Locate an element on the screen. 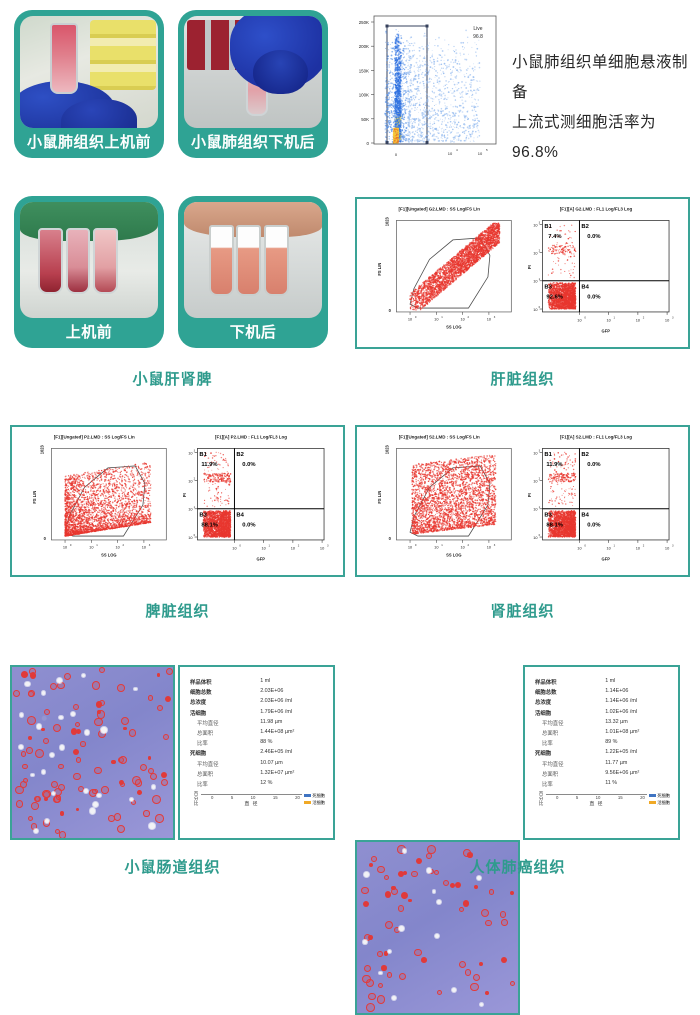  legend-entry: 活细胞 is located at coordinates (659, 803).